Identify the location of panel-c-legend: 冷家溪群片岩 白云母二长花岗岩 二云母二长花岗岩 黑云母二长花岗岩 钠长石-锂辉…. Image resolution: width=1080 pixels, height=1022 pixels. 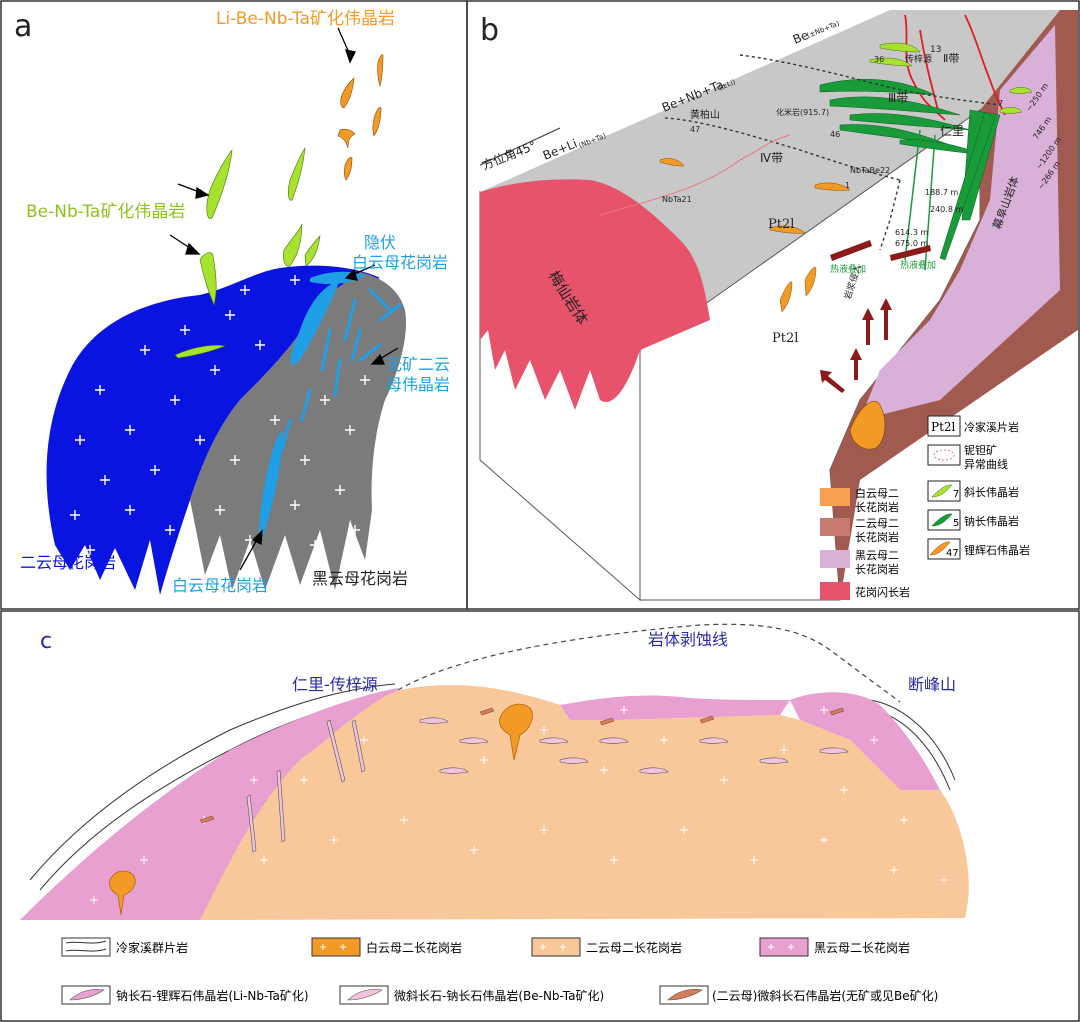
(499, 971).